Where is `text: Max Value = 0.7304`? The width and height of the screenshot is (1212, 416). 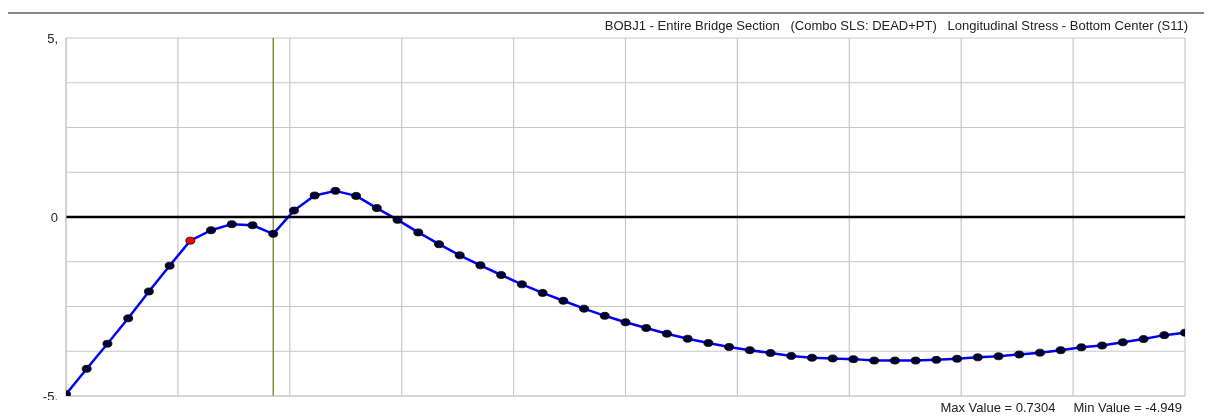
text: Max Value = 0.7304 is located at coordinates (998, 407).